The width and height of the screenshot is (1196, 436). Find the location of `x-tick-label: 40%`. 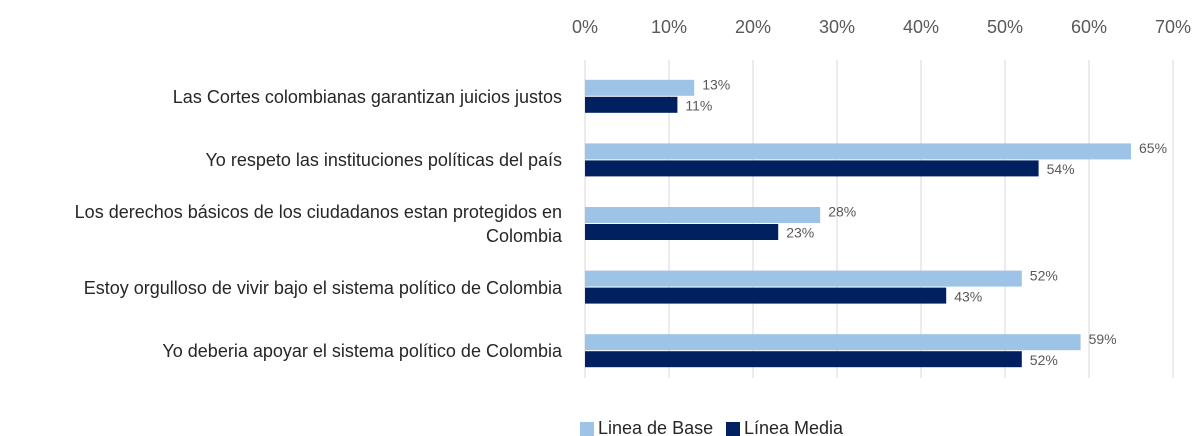

x-tick-label: 40% is located at coordinates (921, 27).